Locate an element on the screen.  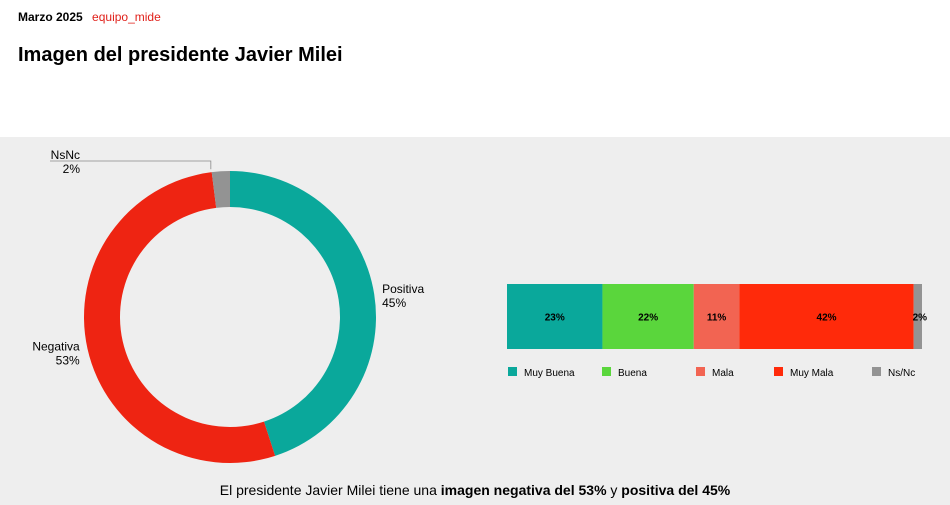
legend-swatch-buena is located at coordinates (606, 371).